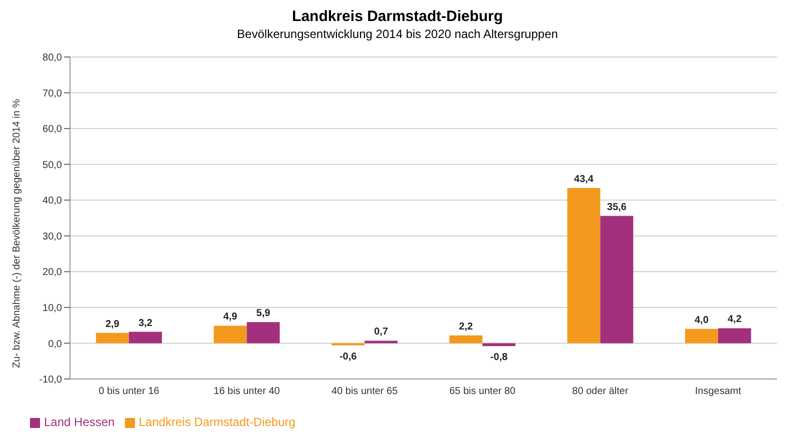 Image resolution: width=795 pixels, height=446 pixels. What do you see at coordinates (348, 356) in the screenshot?
I see `data-label: -0,6` at bounding box center [348, 356].